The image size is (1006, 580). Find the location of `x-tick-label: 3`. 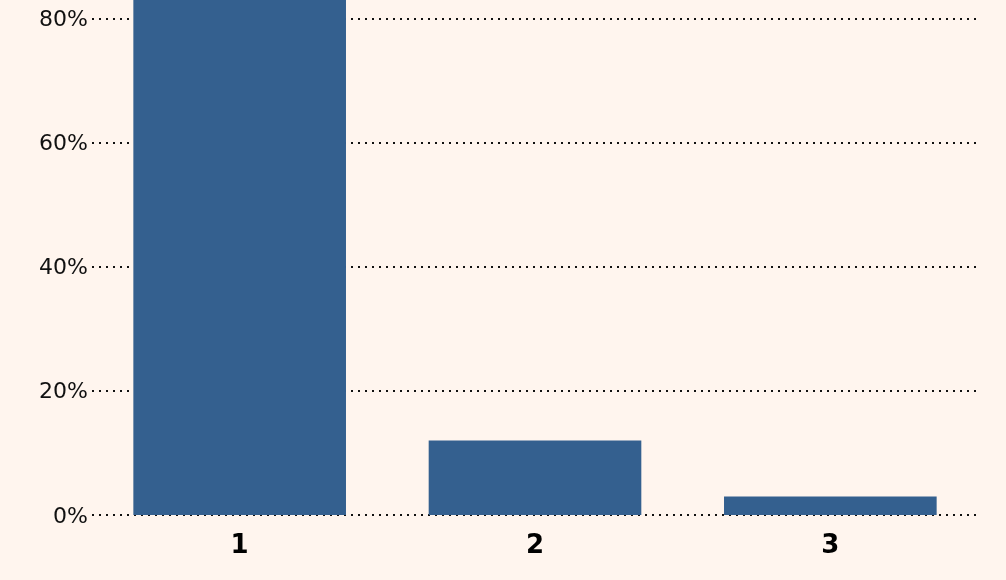

x-tick-label: 3 is located at coordinates (830, 544).